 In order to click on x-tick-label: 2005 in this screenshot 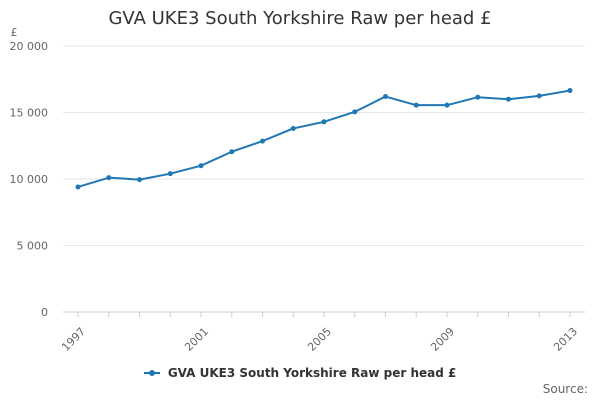, I will do `click(319, 339)`.